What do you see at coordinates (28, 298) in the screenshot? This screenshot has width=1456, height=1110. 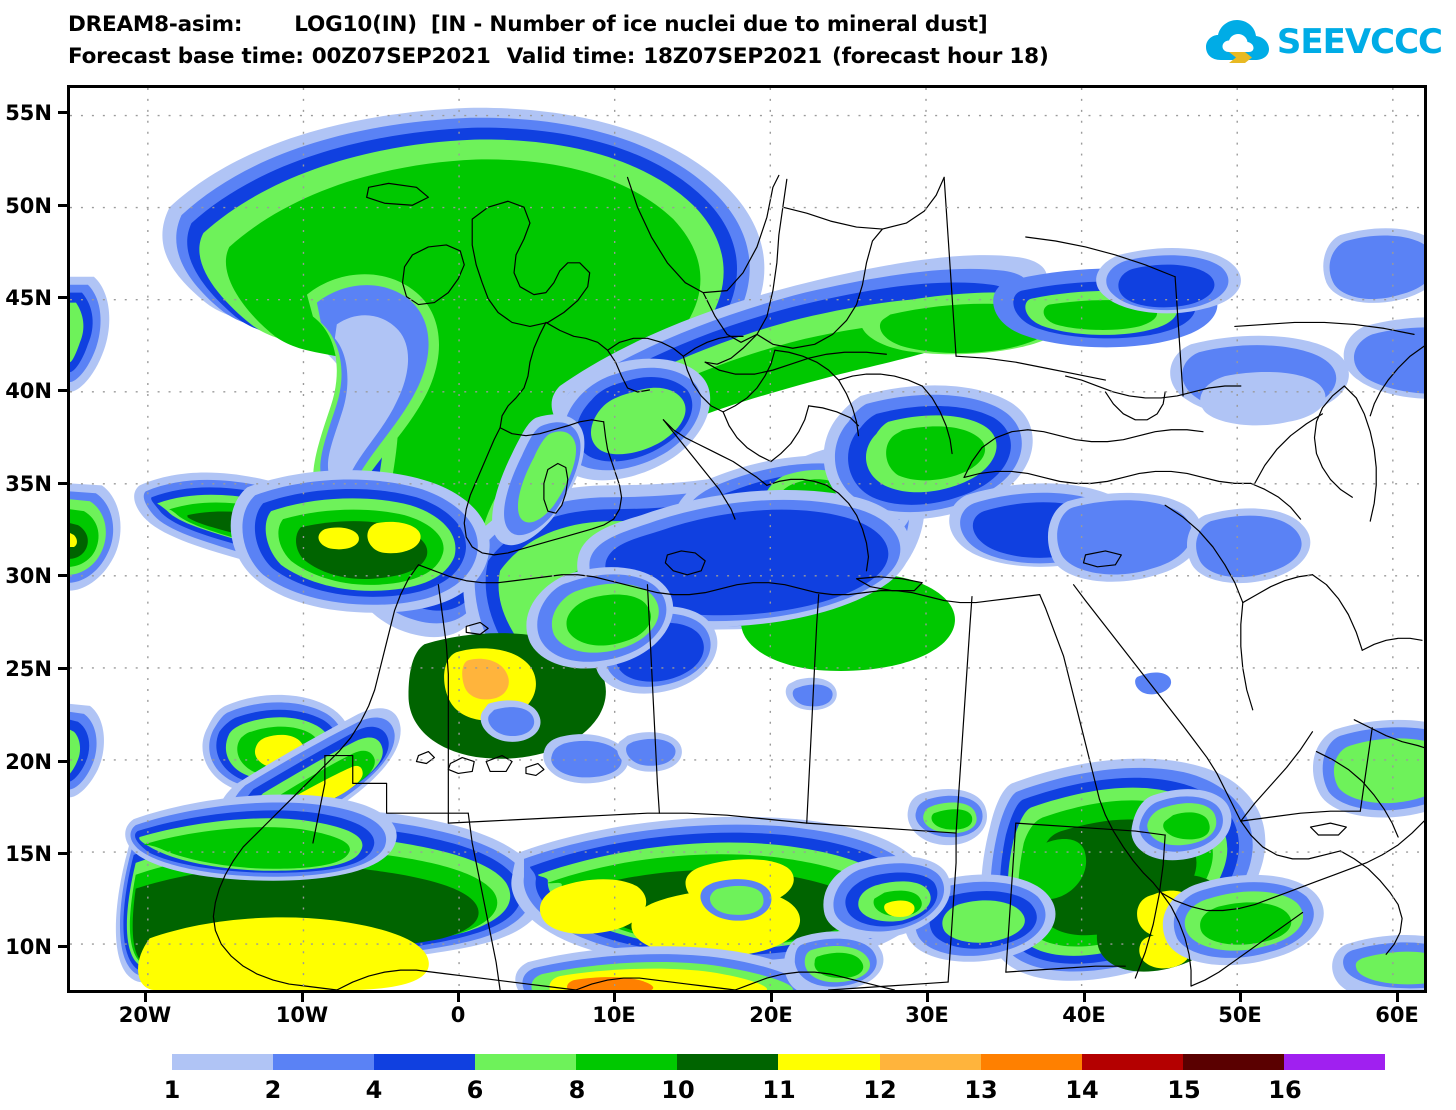 I see `y-label-45n: 45N` at bounding box center [28, 298].